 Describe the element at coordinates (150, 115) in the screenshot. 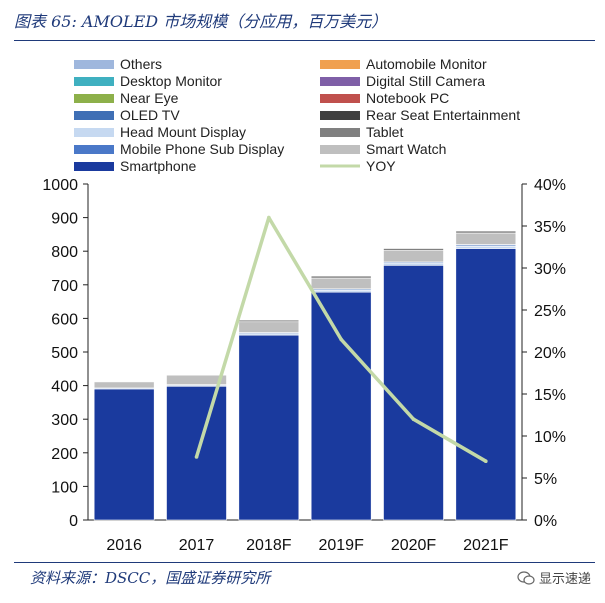

I see `legend-label-oled-tv: OLED TV` at that location.